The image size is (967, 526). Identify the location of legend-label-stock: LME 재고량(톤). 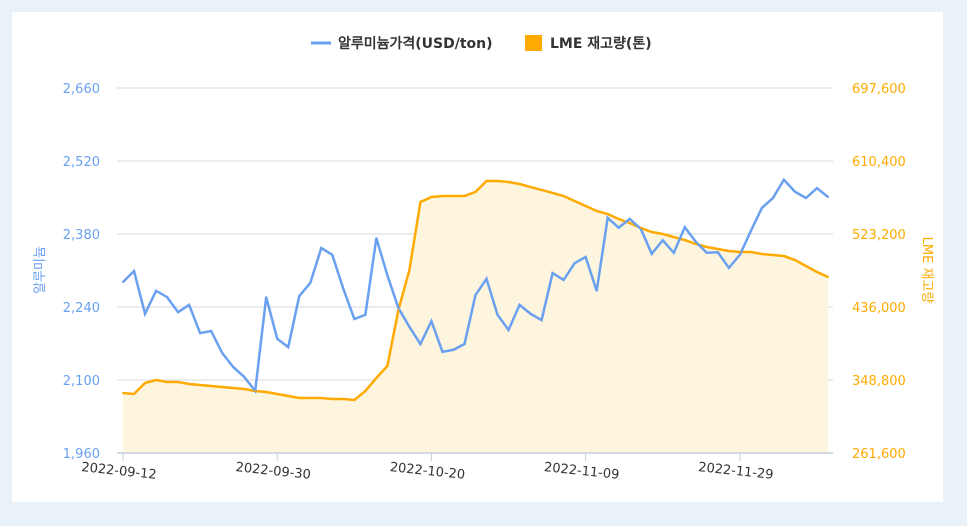
(601, 44).